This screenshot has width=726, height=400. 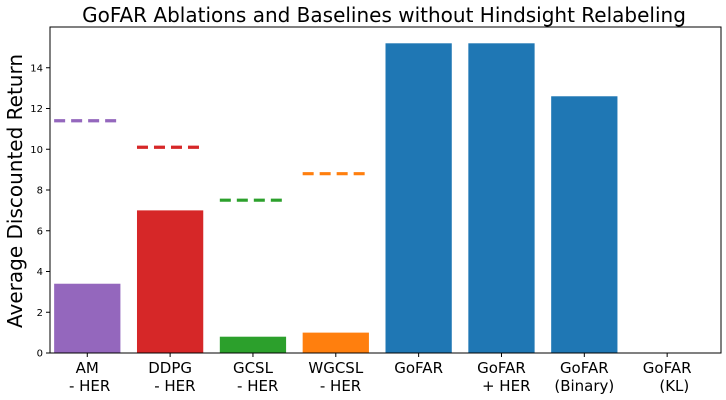 I want to click on y-tick-label: 6, so click(x=40, y=231).